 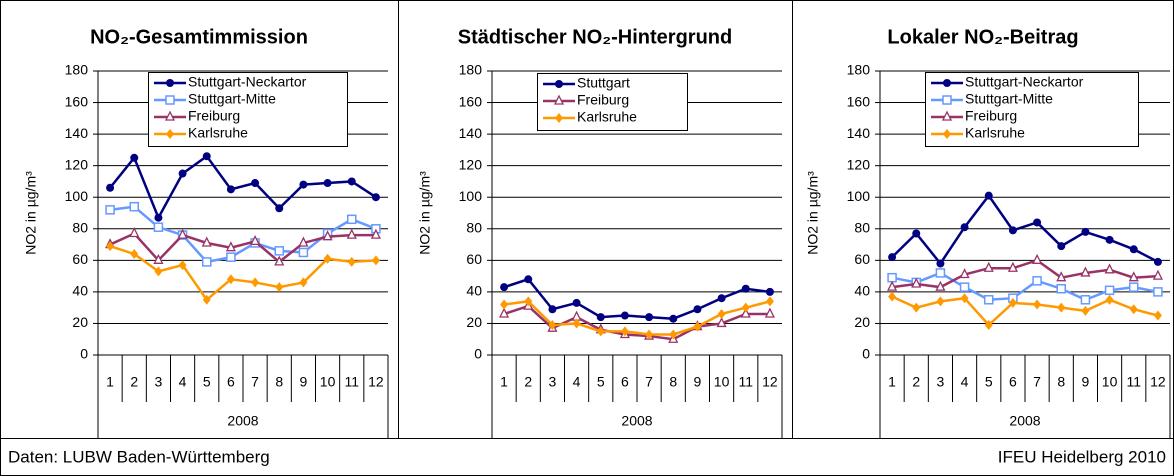 What do you see at coordinates (80, 291) in the screenshot?
I see `y-tick-label: 40` at bounding box center [80, 291].